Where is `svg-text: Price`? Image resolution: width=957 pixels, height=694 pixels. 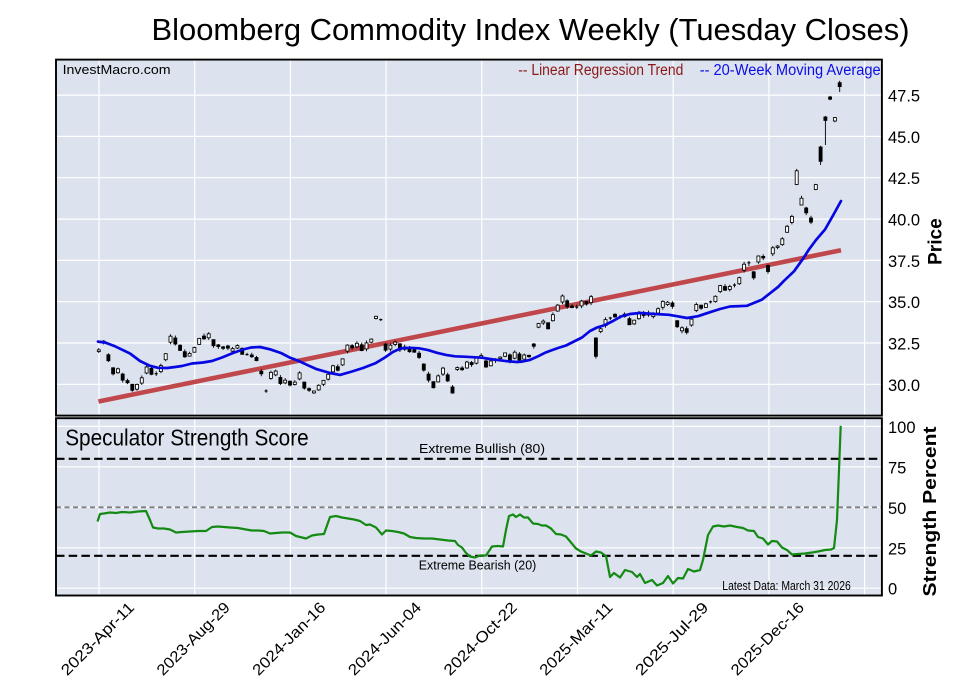
svg-text: Price is located at coordinates (935, 241).